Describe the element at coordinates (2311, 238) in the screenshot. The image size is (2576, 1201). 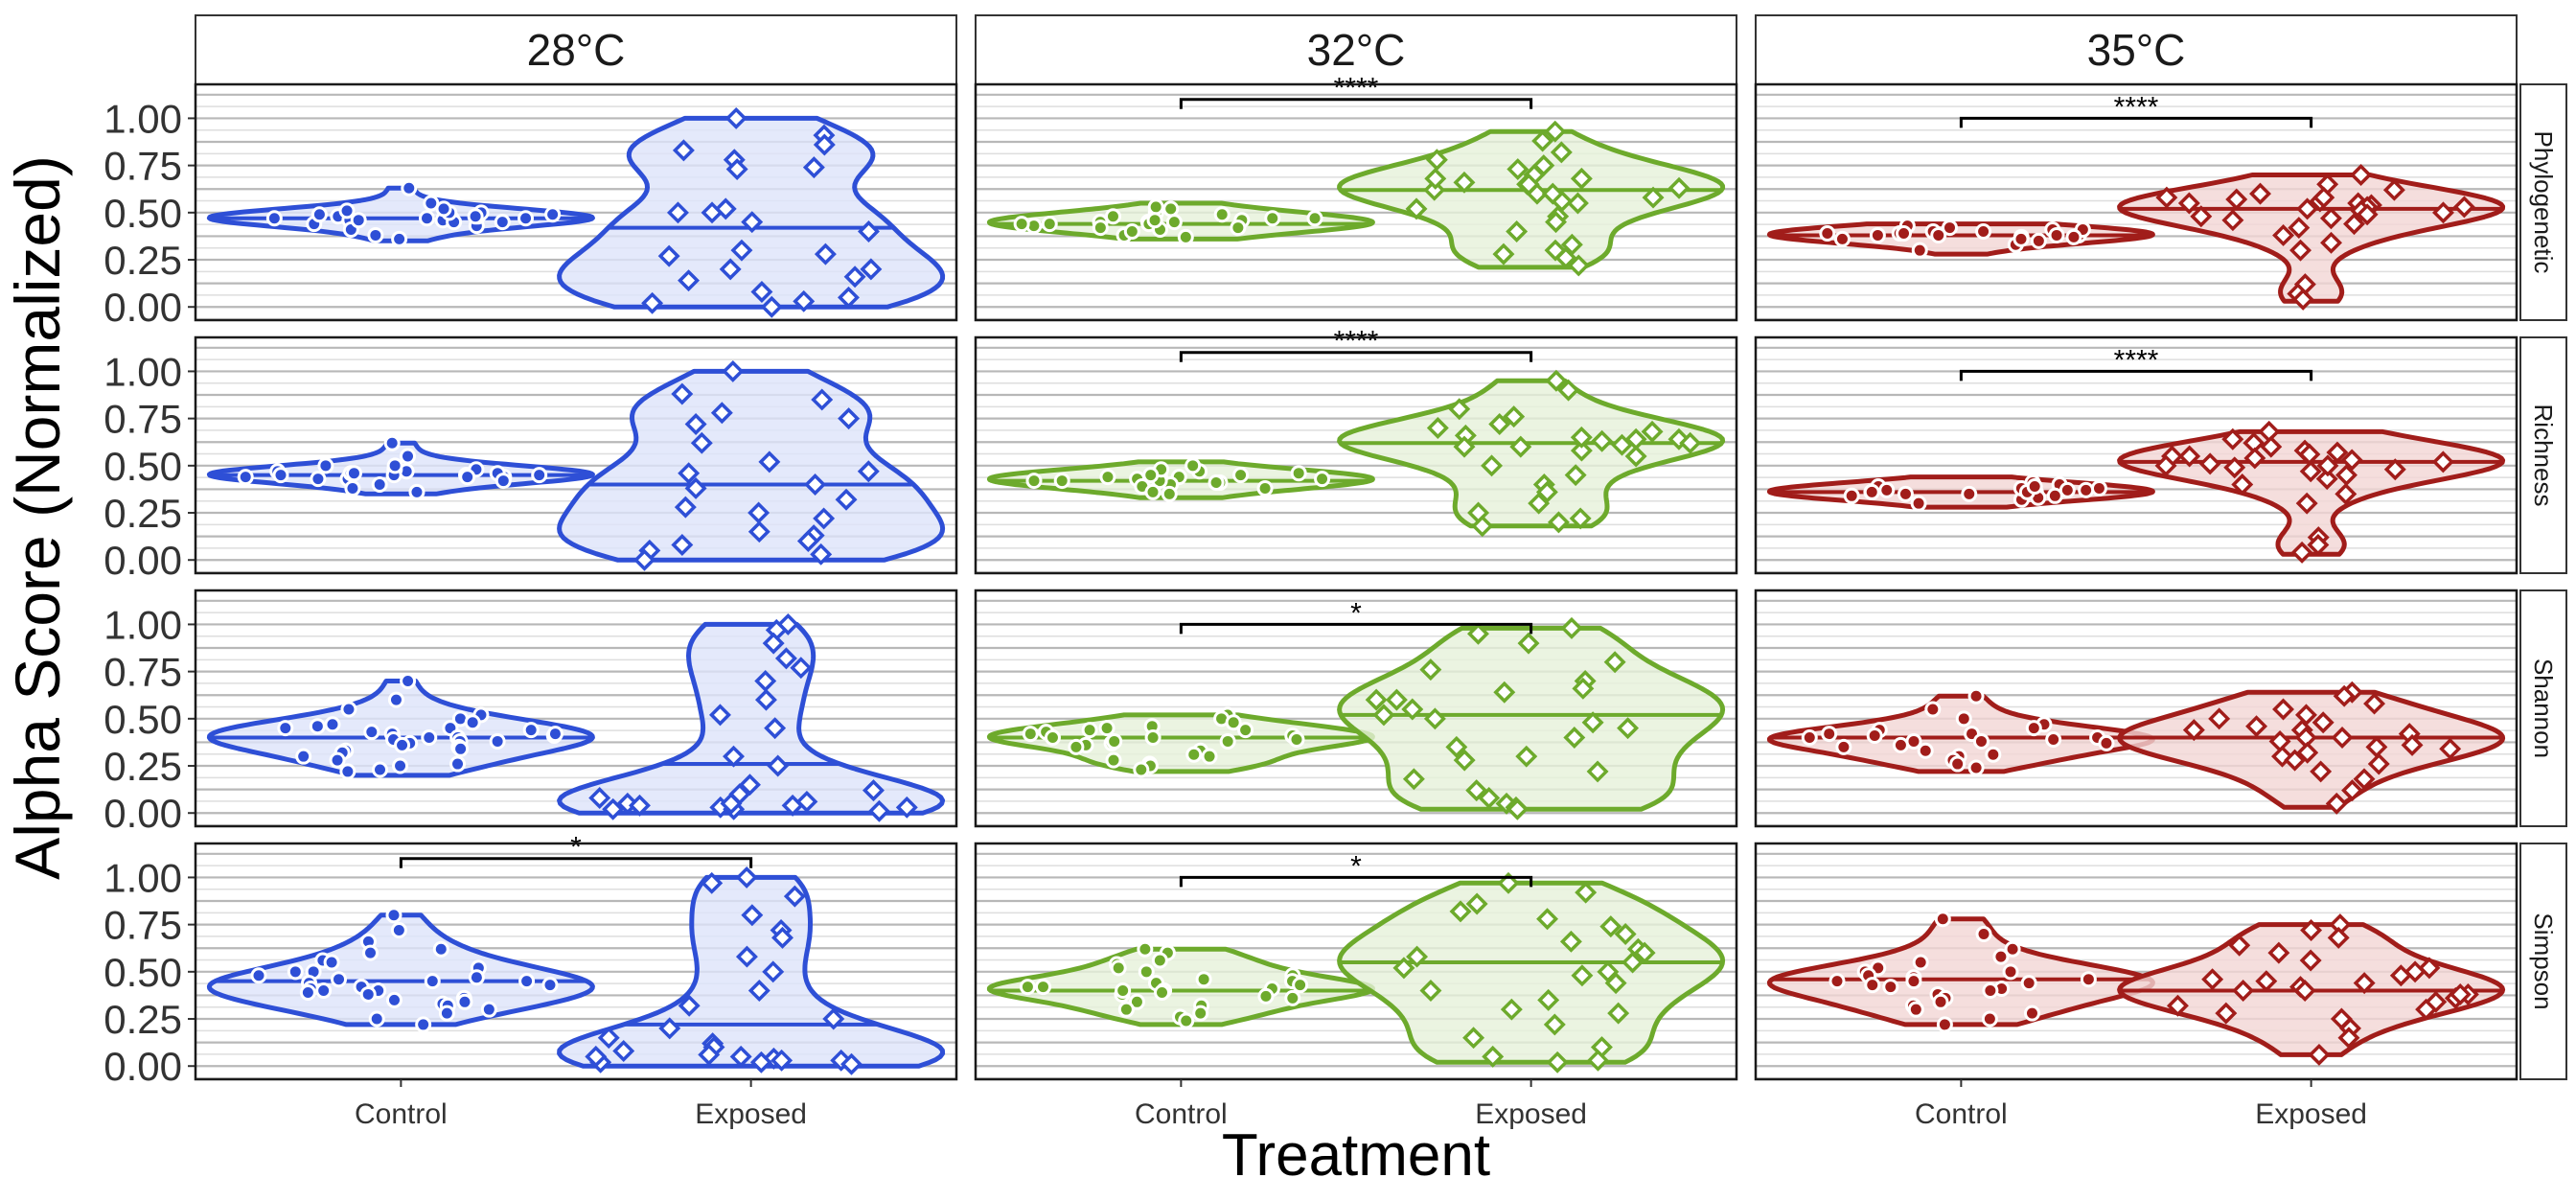
I see `violin-exposed` at that location.